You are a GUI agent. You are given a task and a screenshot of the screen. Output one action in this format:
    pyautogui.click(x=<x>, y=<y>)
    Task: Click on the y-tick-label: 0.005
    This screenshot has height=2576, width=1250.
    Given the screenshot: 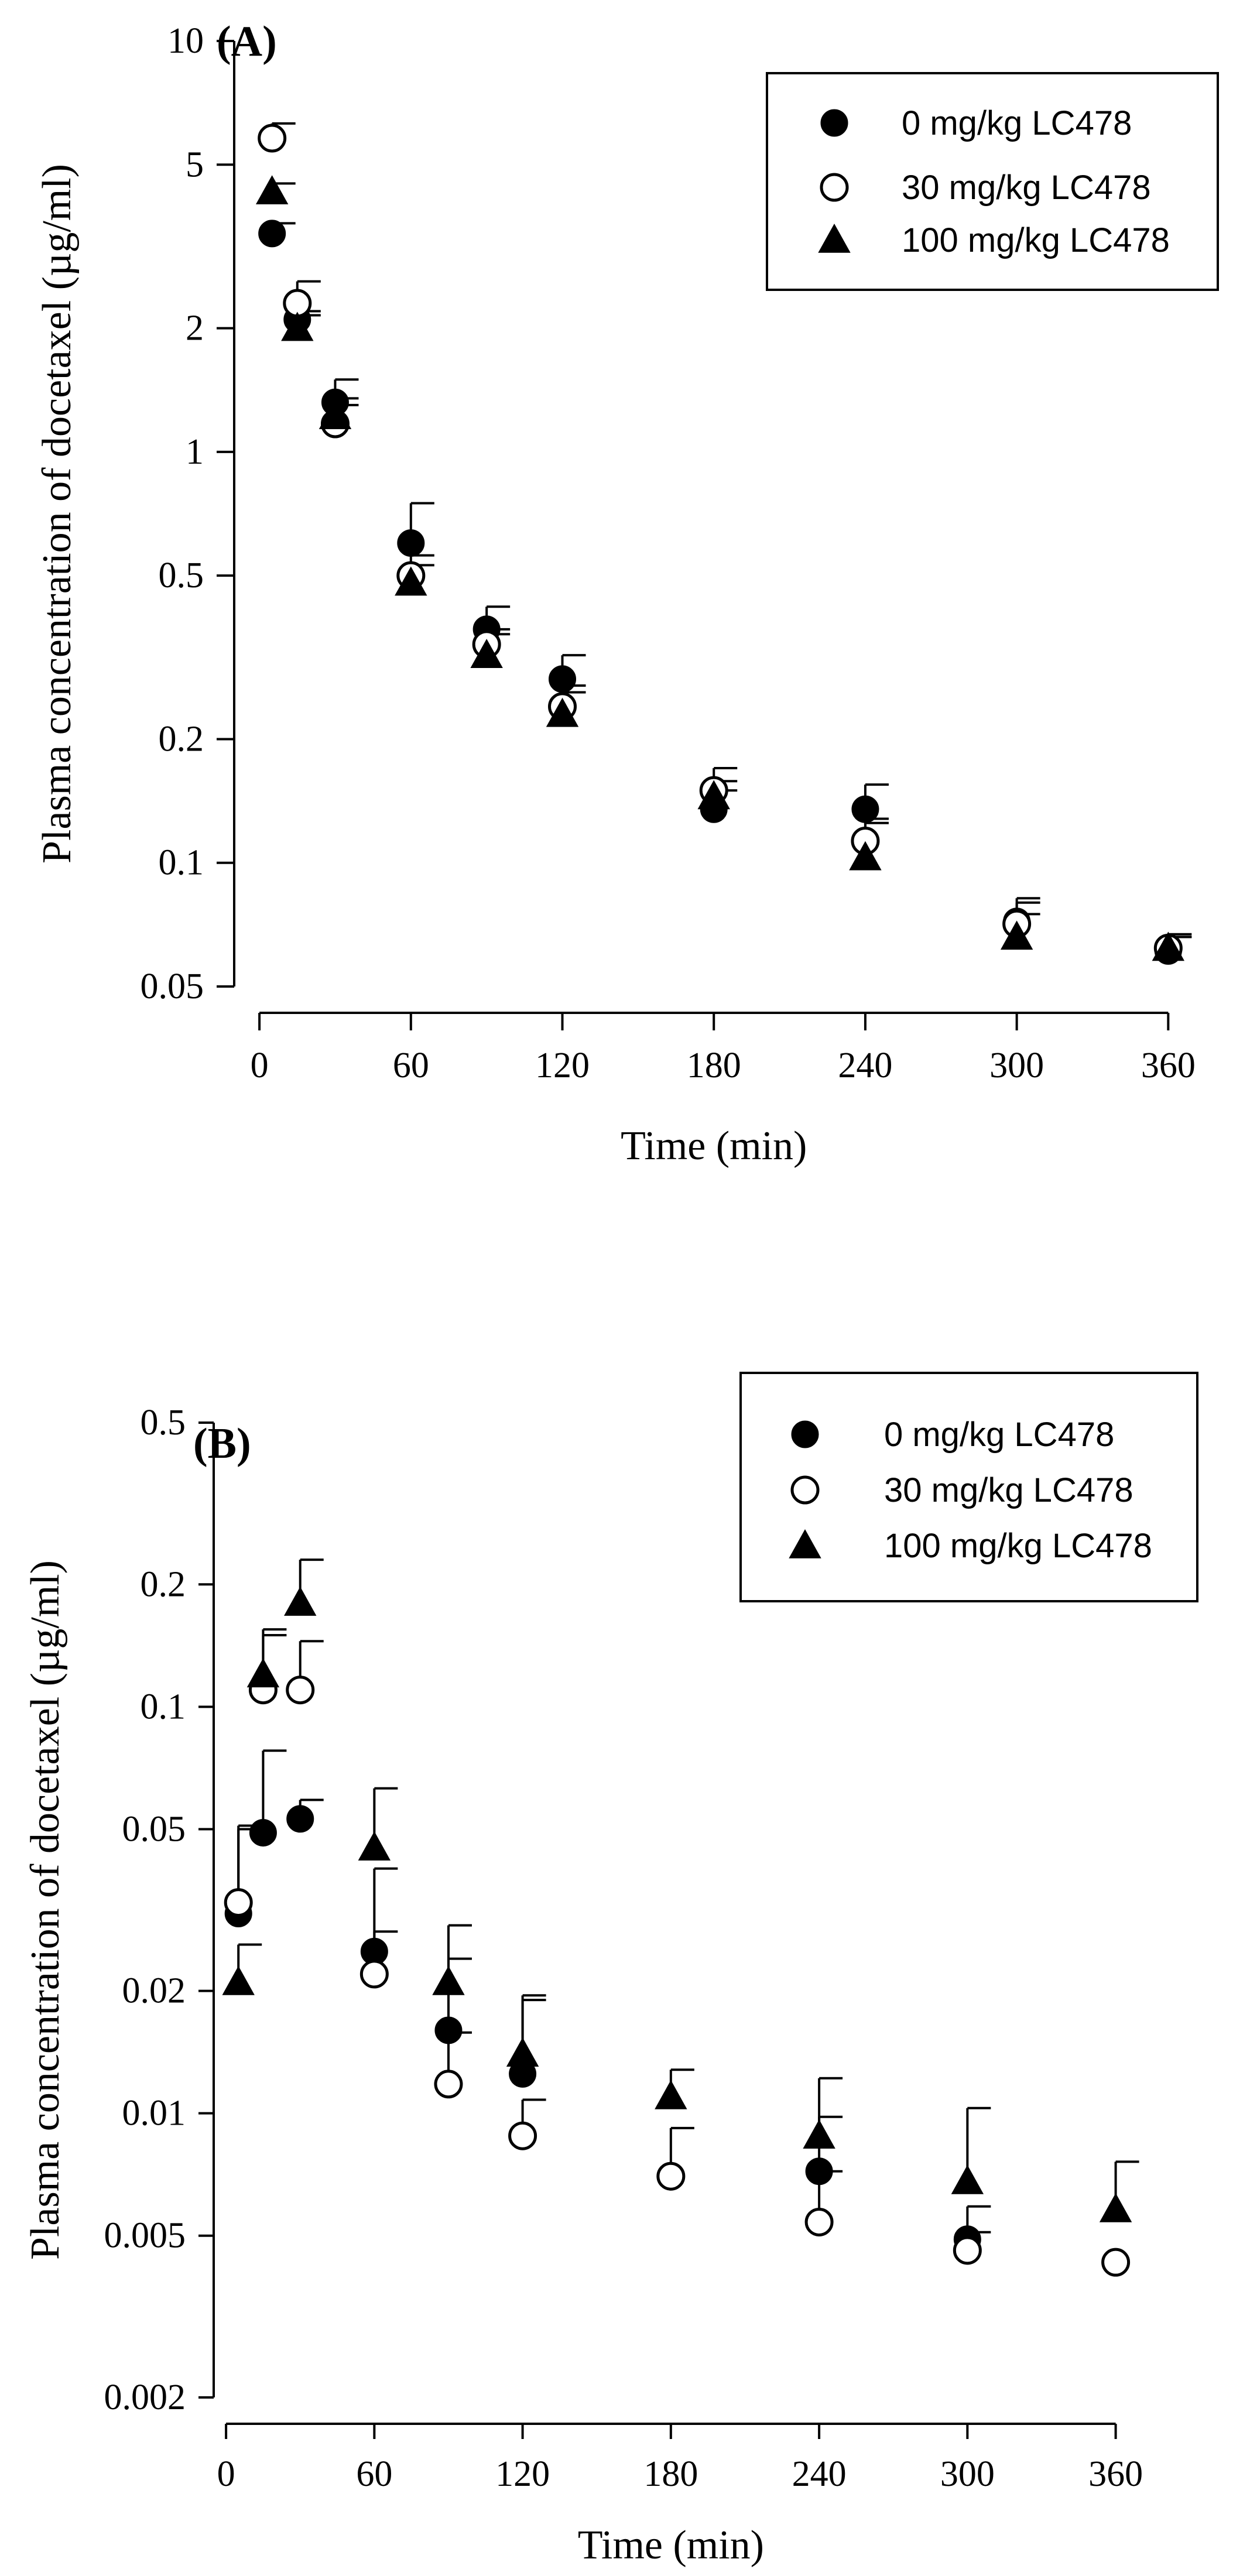 What is the action you would take?
    pyautogui.click(x=145, y=2236)
    